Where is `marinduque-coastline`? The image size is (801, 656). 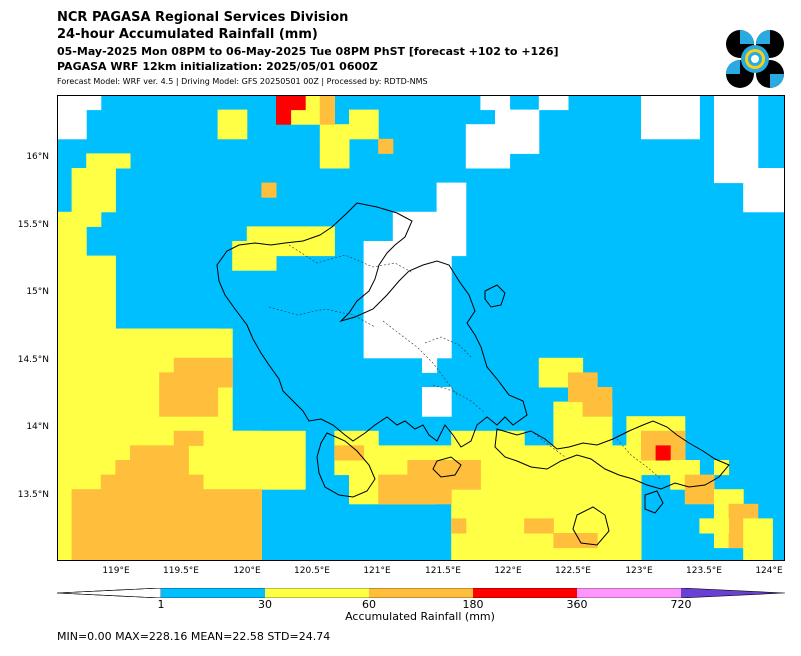 marinduque-coastline is located at coordinates (447, 467).